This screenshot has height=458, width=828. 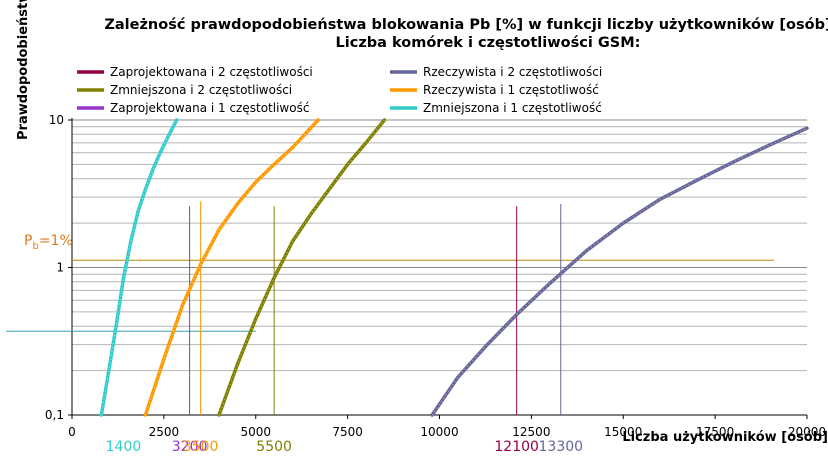 What do you see at coordinates (201, 447) in the screenshot?
I see `marker-label: 3500` at bounding box center [201, 447].